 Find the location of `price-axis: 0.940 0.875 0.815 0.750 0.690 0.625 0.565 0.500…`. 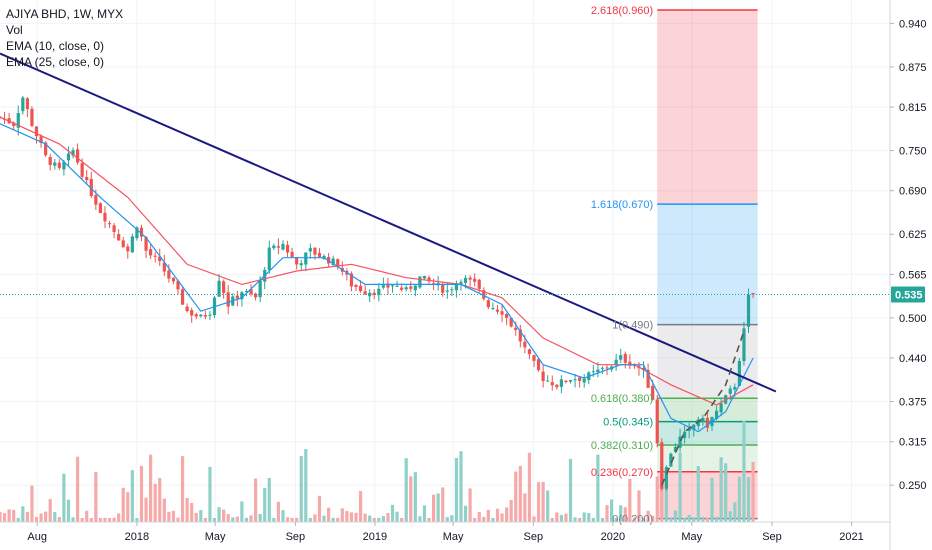

price-axis: 0.940 0.875 0.815 0.750 0.690 0.625 0.565 0.500… is located at coordinates (908, 275).